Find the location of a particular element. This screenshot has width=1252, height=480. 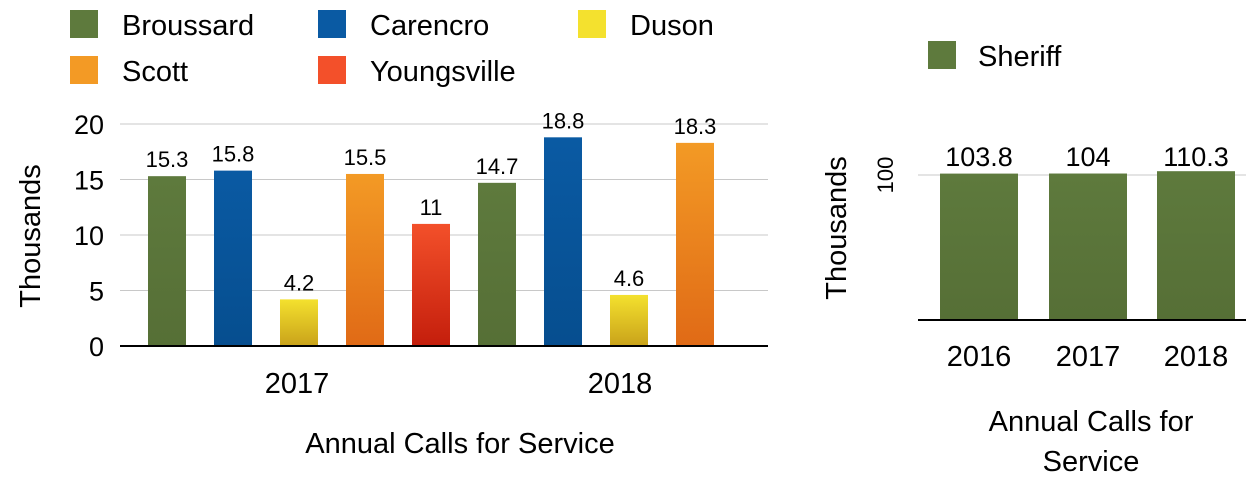

data-label-broussard-2018: 14.7 is located at coordinates (497, 166).